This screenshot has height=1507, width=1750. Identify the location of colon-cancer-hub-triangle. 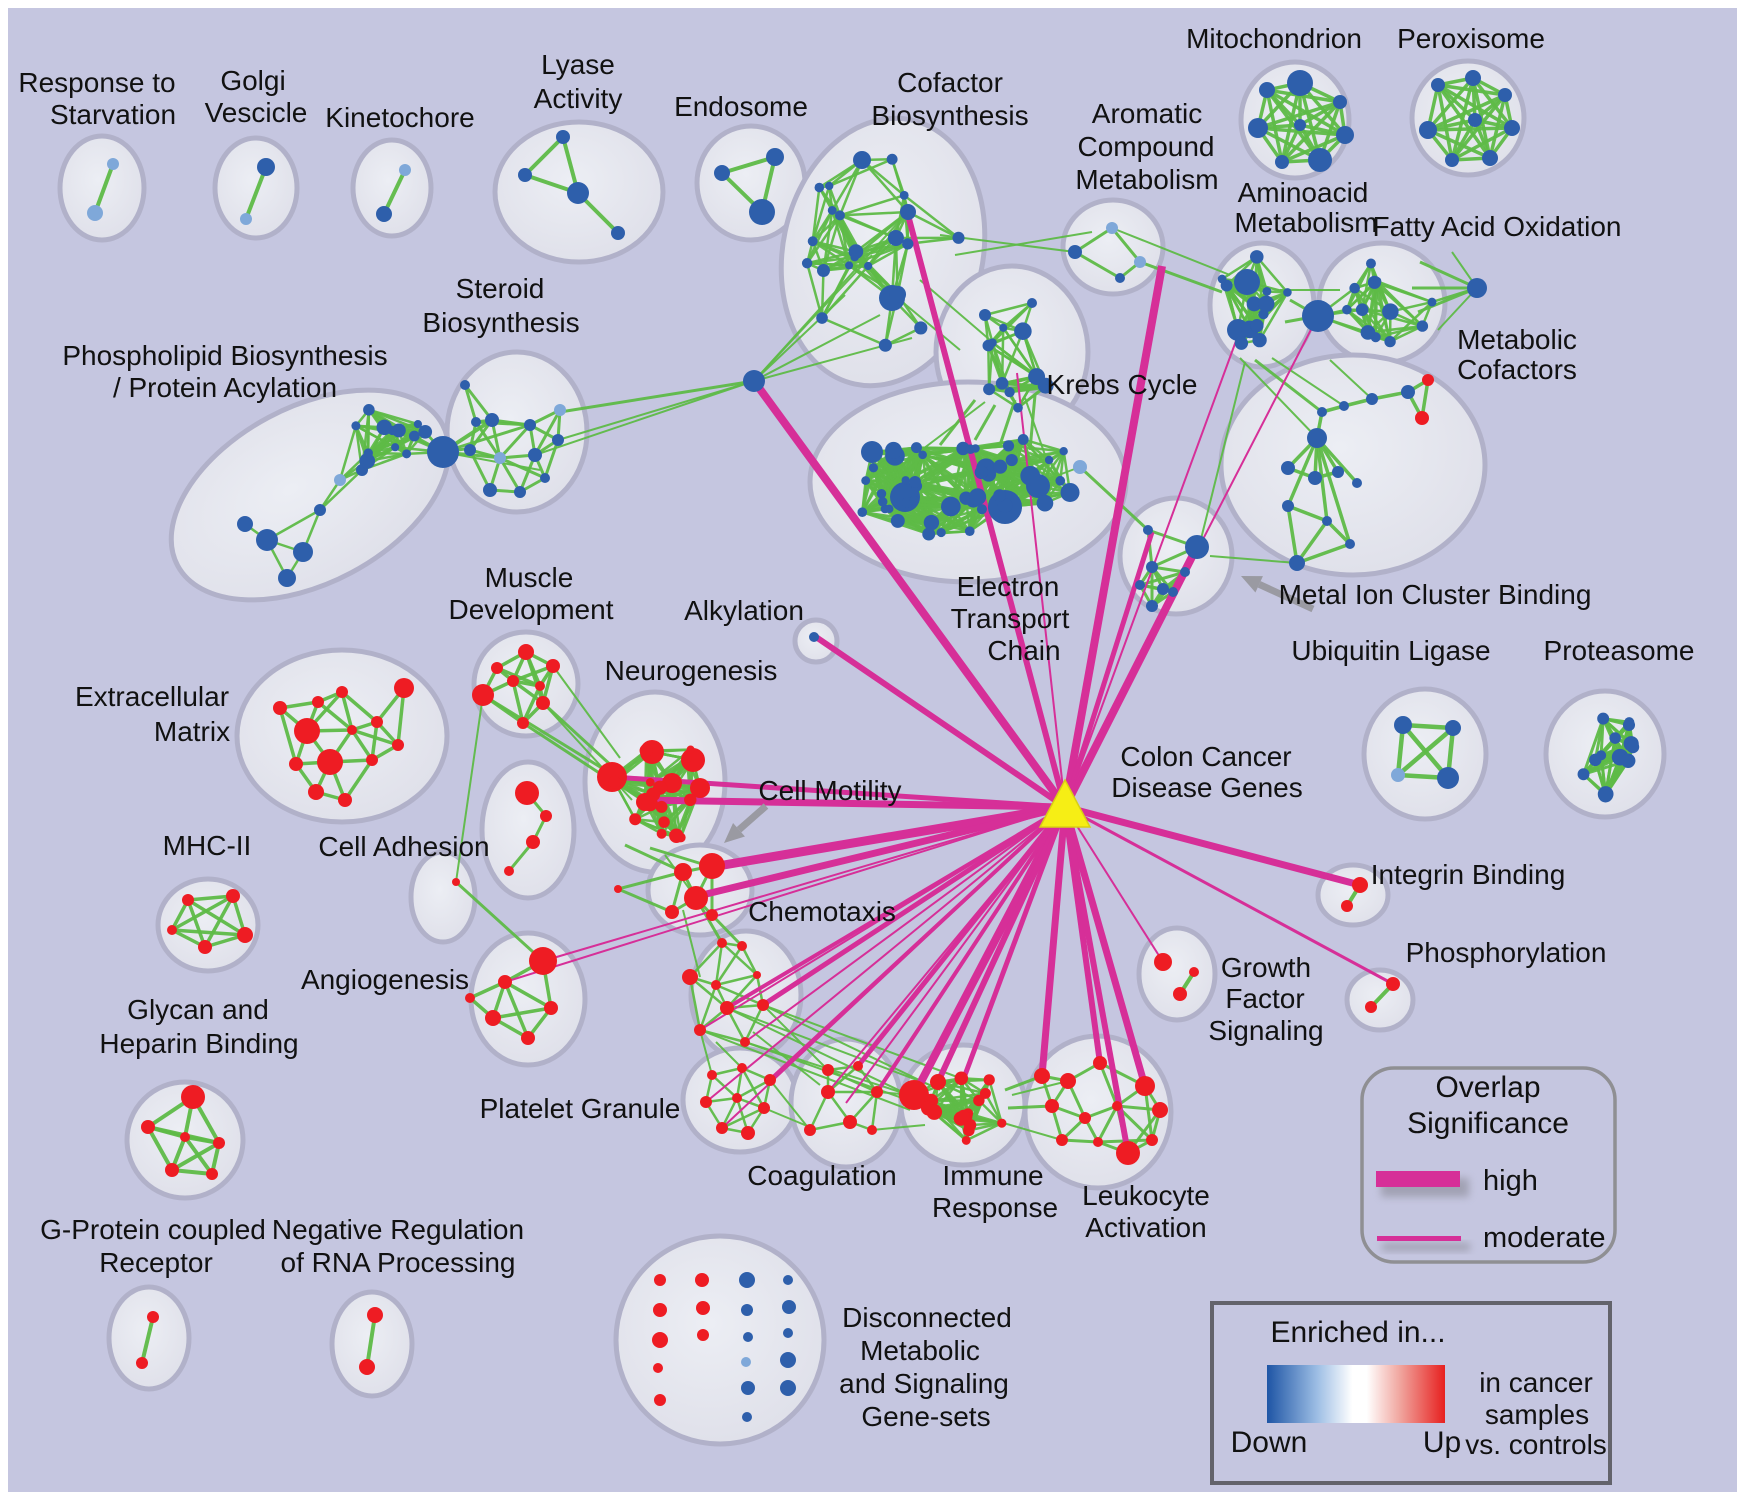
(1065, 803).